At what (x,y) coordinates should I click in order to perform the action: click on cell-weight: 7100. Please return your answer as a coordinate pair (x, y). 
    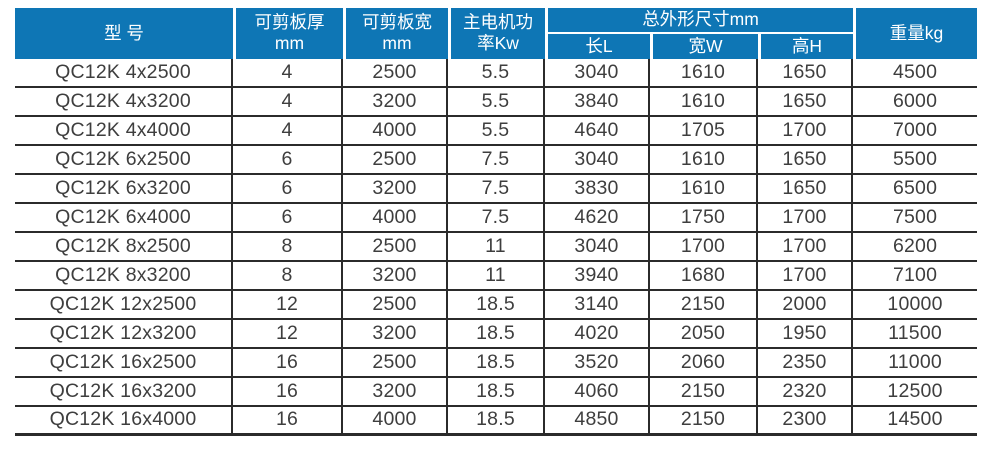
    Looking at the image, I should click on (915, 277).